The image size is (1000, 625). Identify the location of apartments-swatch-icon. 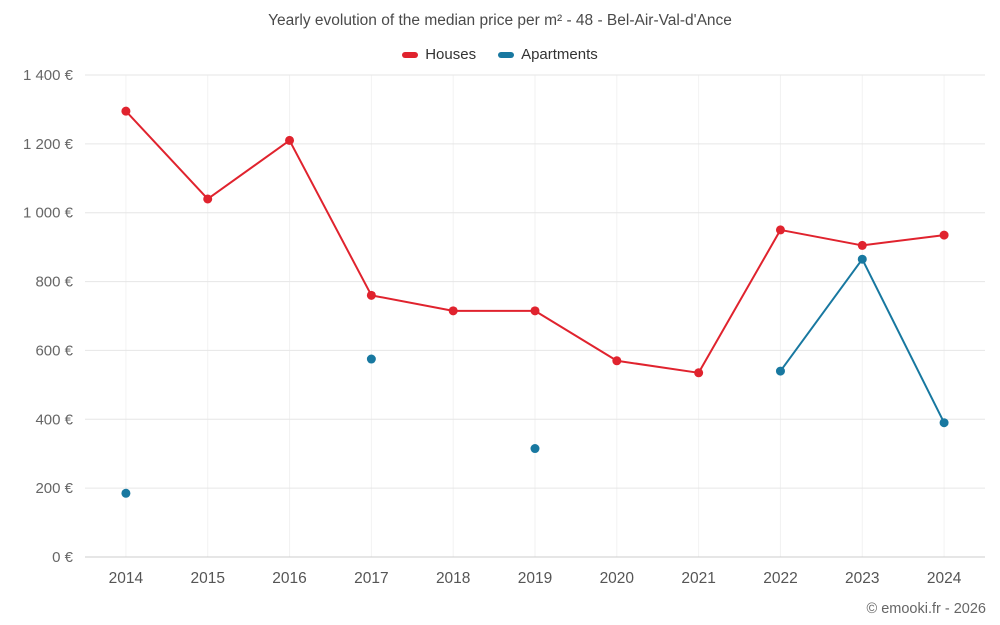
(506, 54).